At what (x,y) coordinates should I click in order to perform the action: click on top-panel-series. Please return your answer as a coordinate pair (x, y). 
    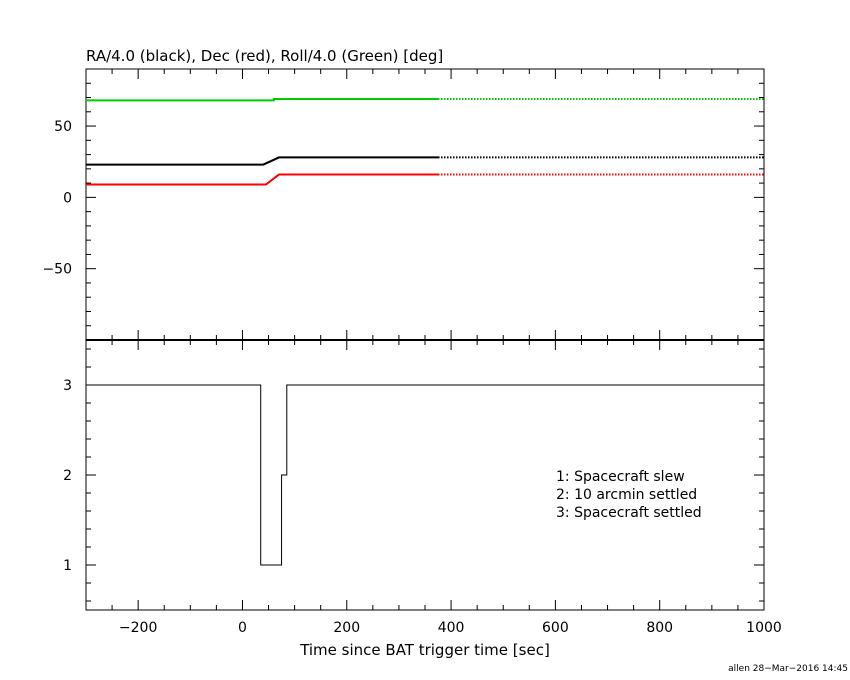
    Looking at the image, I should click on (425, 141).